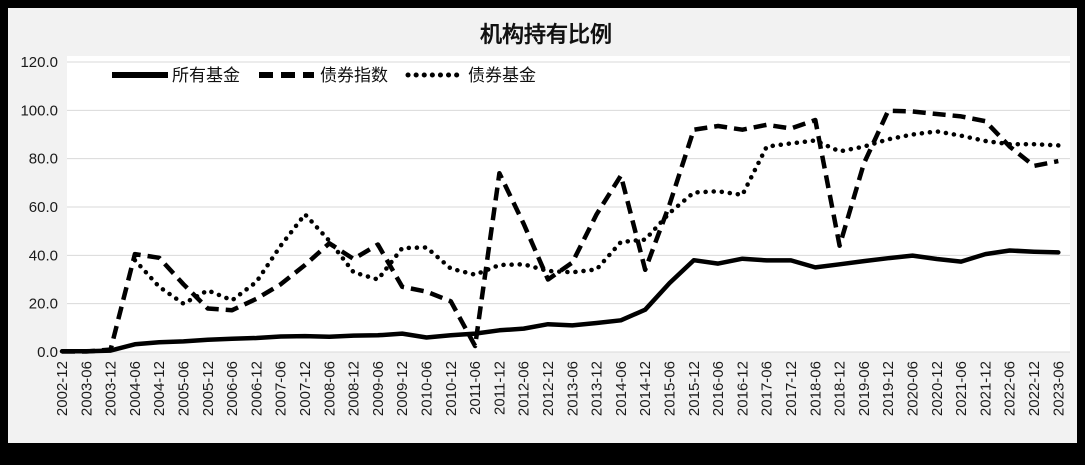  Describe the element at coordinates (1010, 388) in the screenshot. I see `x-tick-label: 2022-06` at that location.